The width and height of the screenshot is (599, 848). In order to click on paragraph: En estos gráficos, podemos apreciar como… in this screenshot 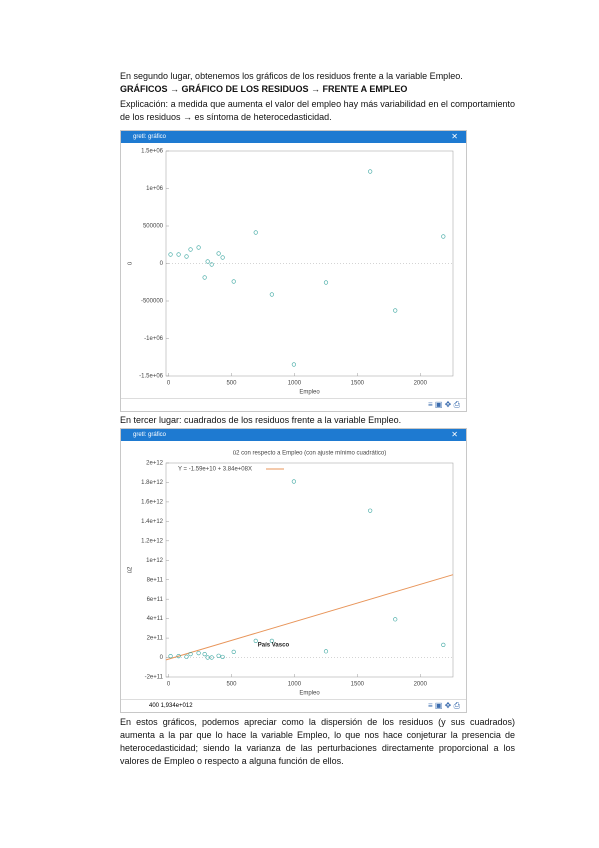, I will do `click(317, 741)`.